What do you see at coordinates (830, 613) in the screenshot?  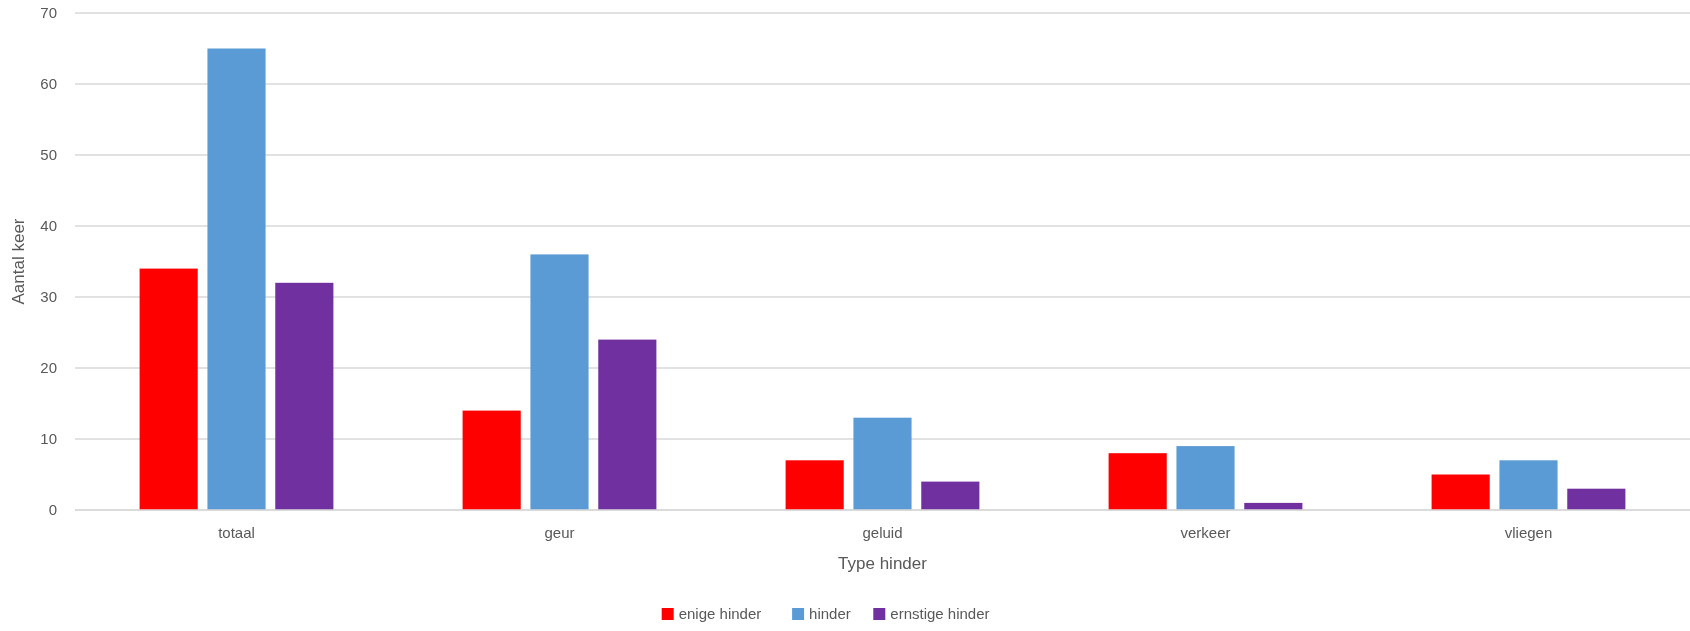 I see `legend-label: hinder` at bounding box center [830, 613].